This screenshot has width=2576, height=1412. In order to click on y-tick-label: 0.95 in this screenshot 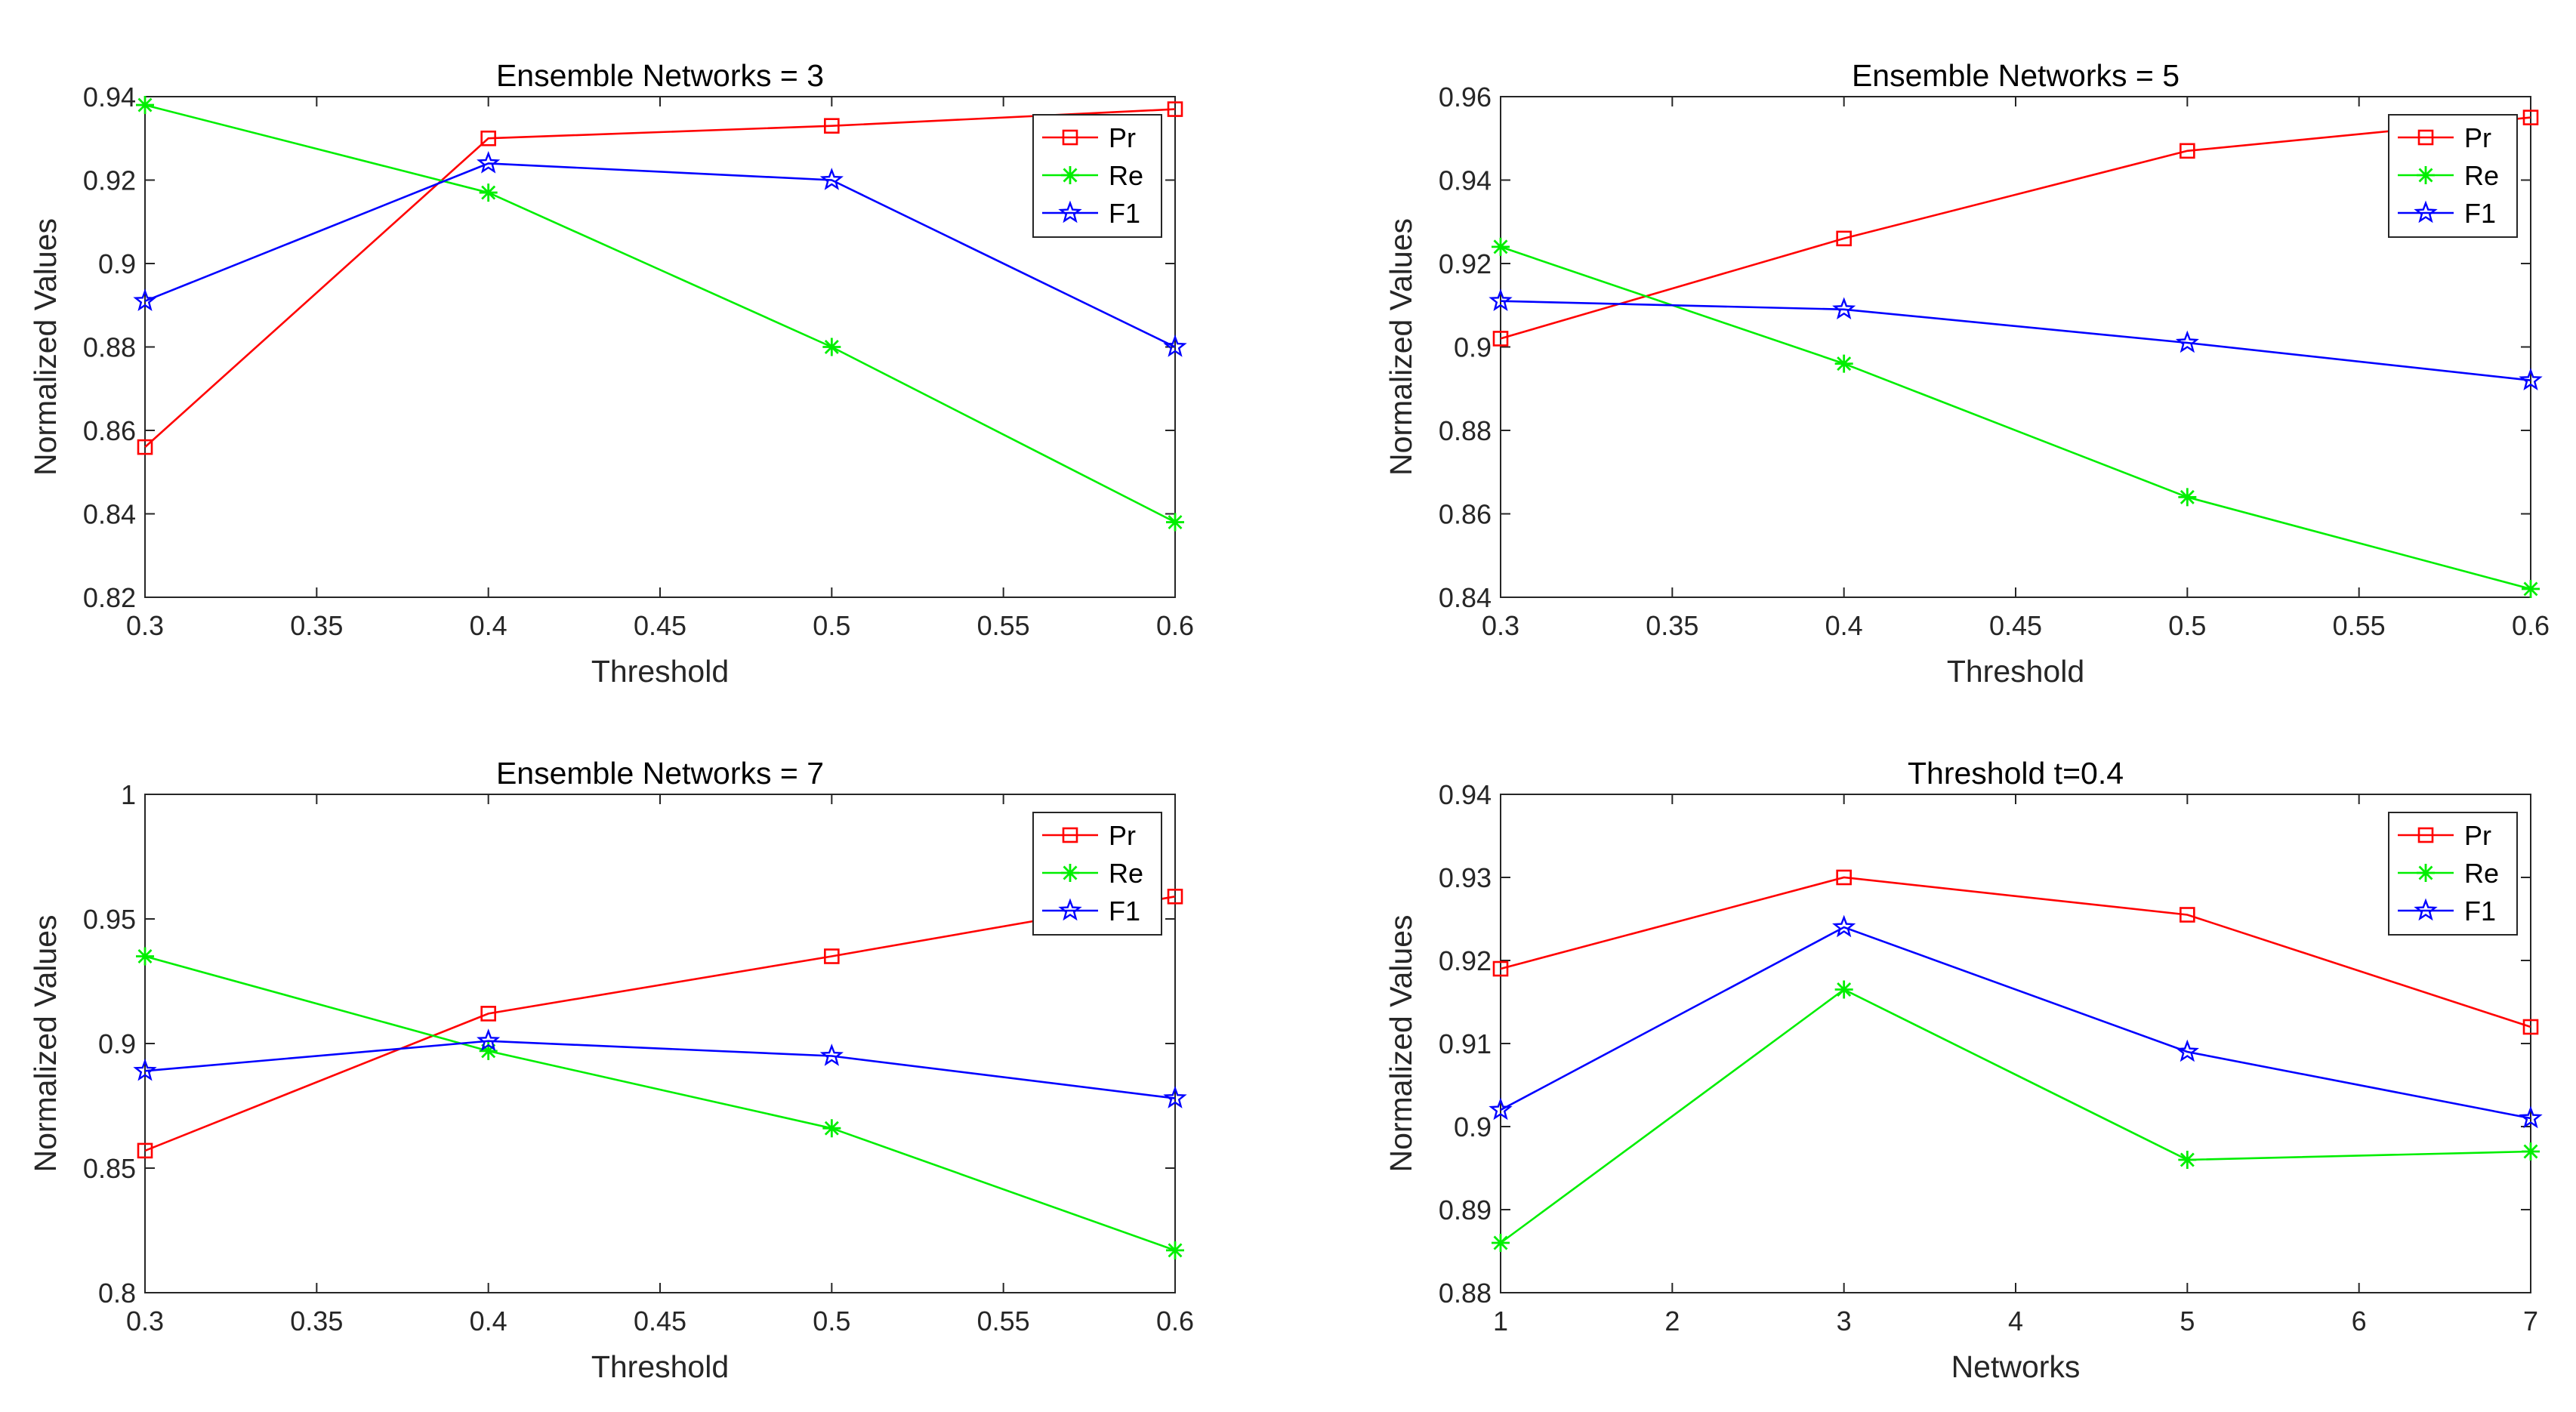, I will do `click(109, 919)`.